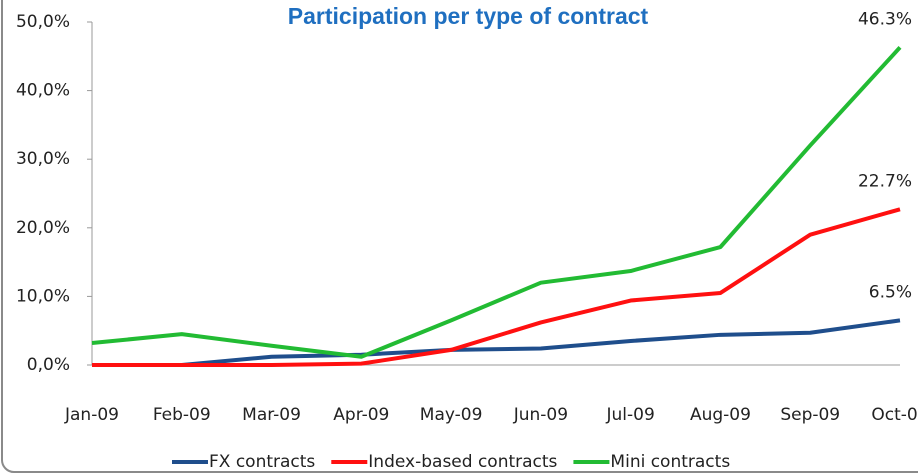  Describe the element at coordinates (670, 462) in the screenshot. I see `legend-label: Mini contracts` at that location.